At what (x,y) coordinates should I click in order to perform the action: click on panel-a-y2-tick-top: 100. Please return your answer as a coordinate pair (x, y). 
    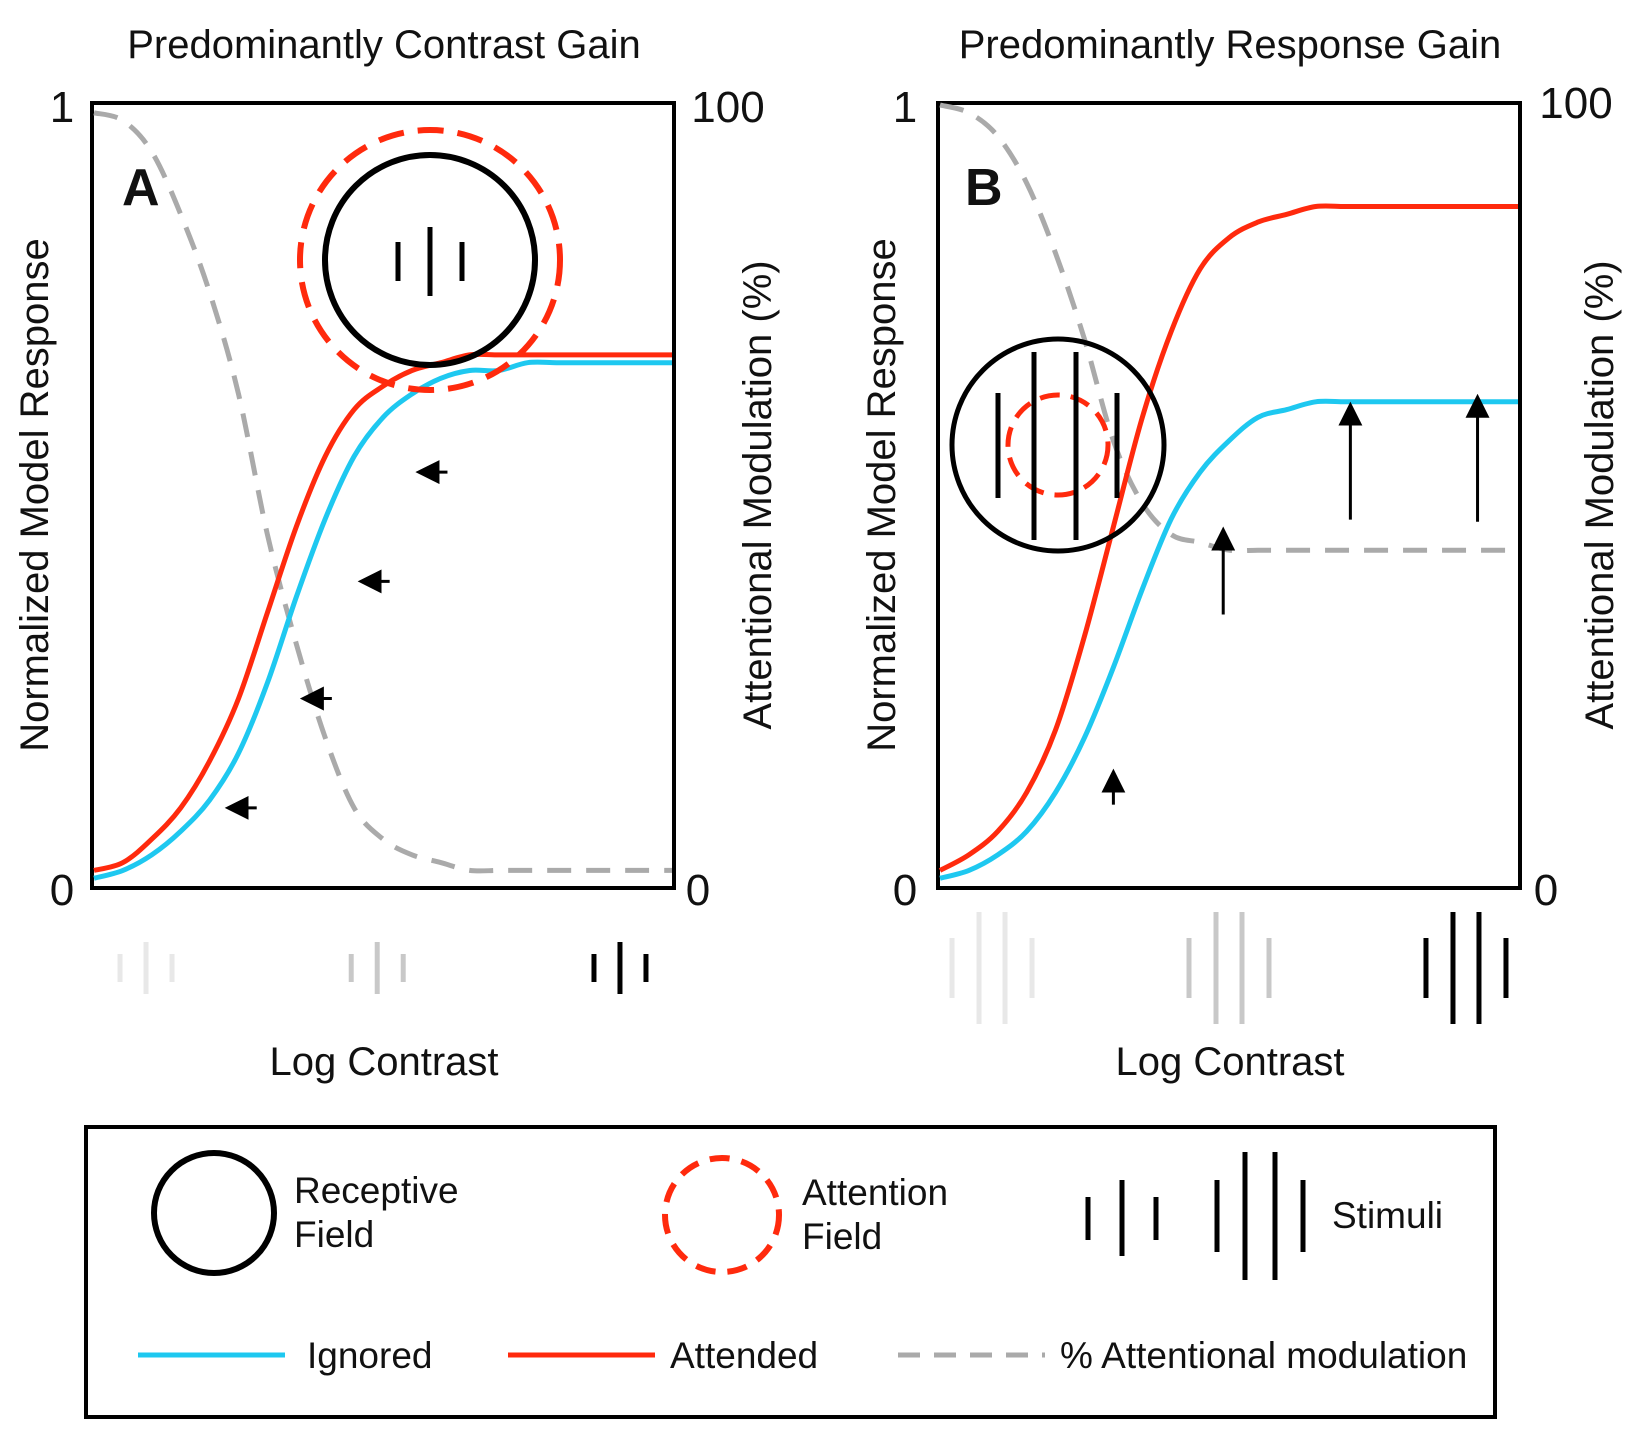
    Looking at the image, I should click on (727, 107).